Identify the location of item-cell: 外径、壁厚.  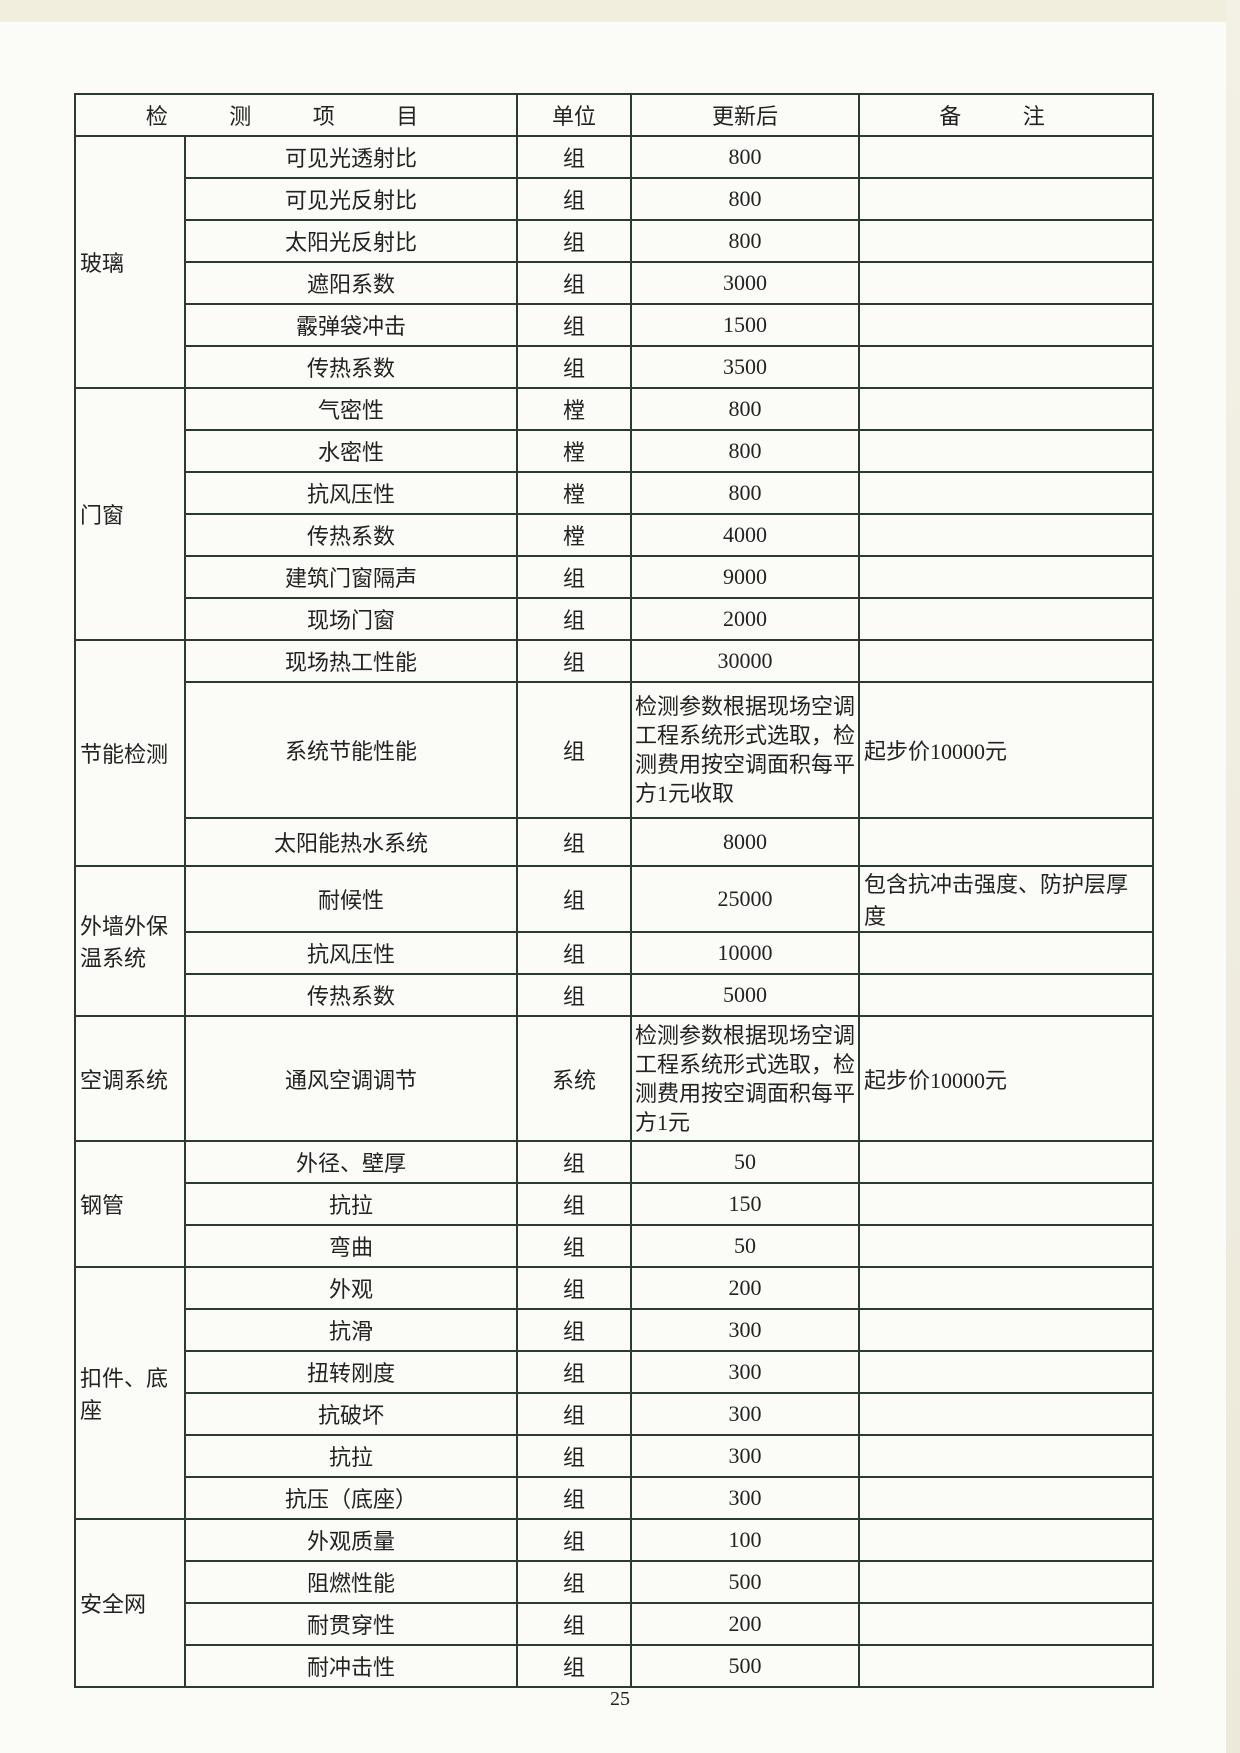
(351, 1162).